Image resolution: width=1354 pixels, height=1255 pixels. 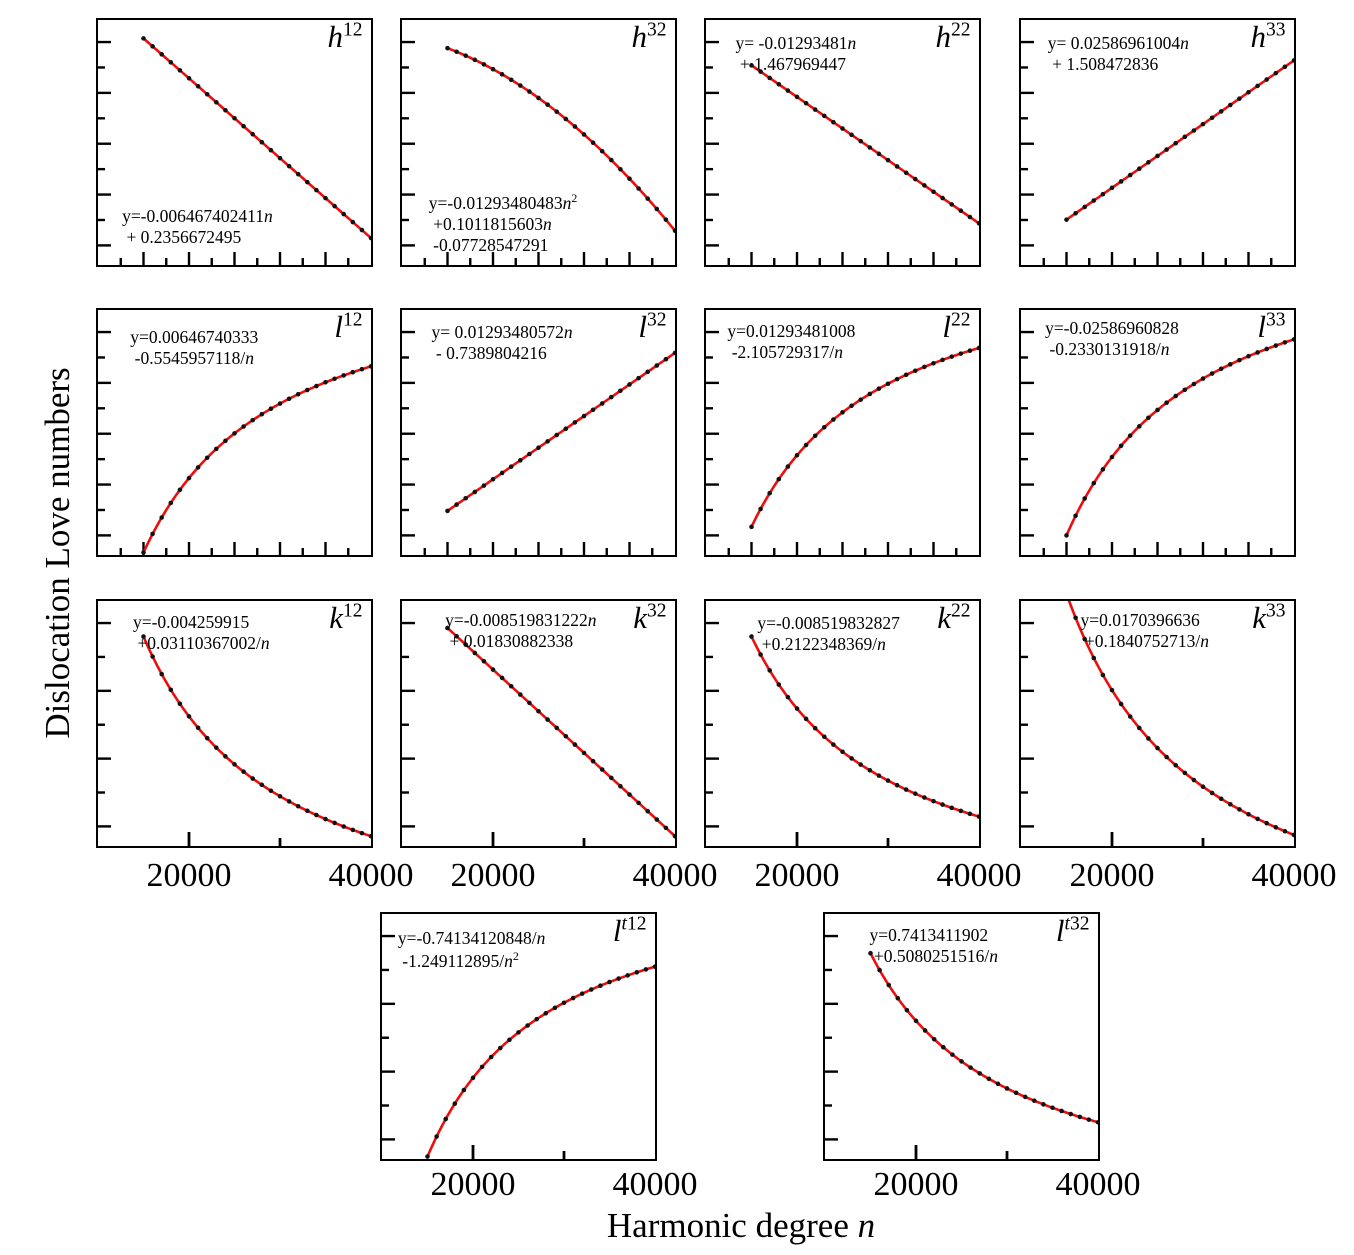 What do you see at coordinates (502, 331) in the screenshot?
I see `equation-line: y= 0.01293480572n` at bounding box center [502, 331].